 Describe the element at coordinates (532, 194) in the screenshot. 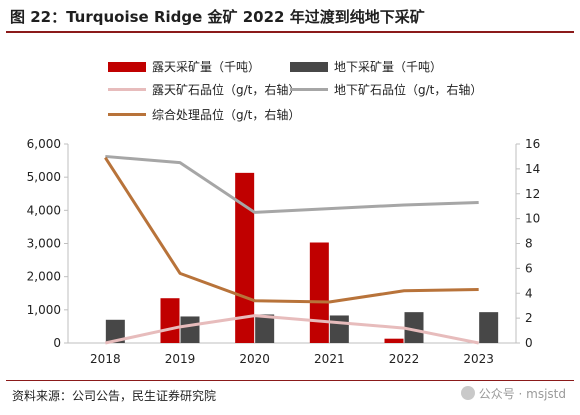

I see `y-right-tick-label: 12` at that location.